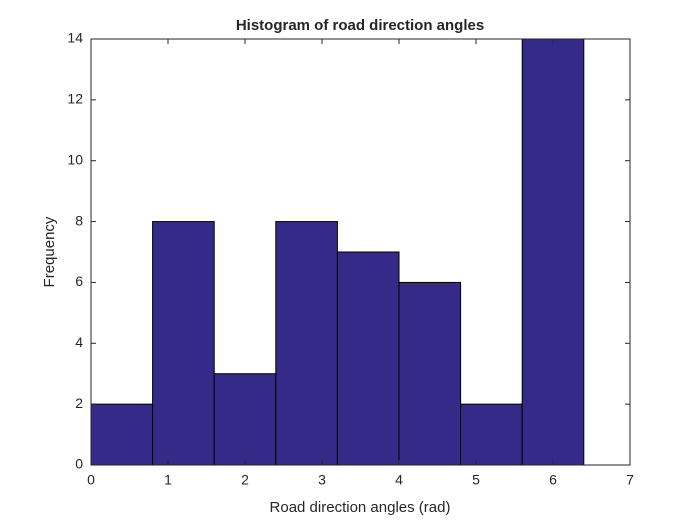  I want to click on y-tick-label: 4, so click(79, 342).